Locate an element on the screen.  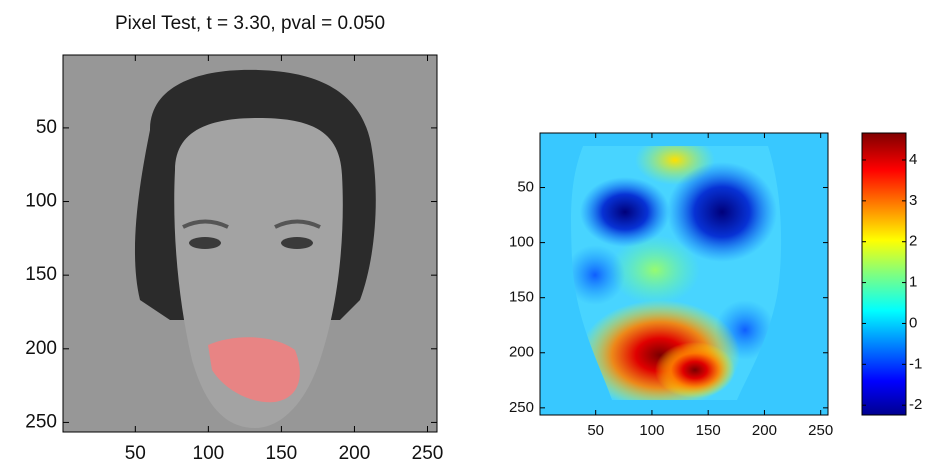
colorbar-tick-label: -2 is located at coordinates (915, 404).